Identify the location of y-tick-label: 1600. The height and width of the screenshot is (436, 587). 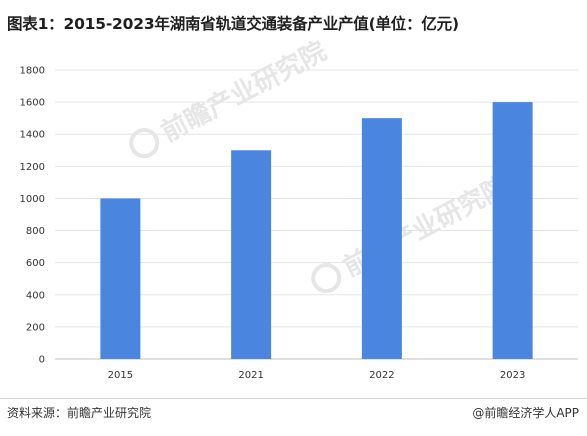
(32, 103).